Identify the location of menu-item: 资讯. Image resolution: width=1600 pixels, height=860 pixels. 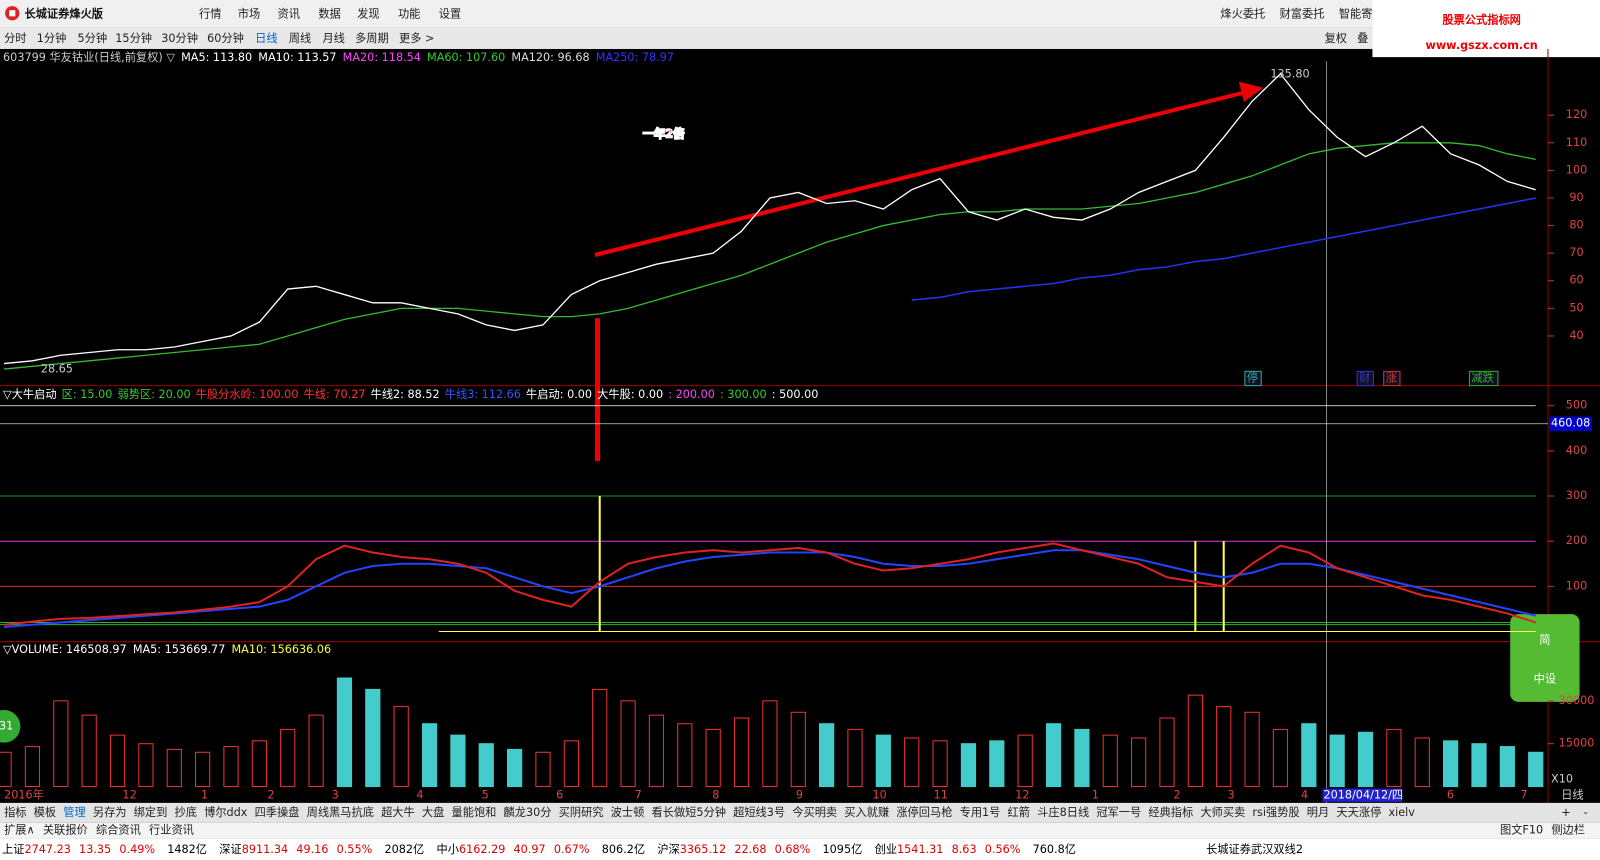
(289, 13).